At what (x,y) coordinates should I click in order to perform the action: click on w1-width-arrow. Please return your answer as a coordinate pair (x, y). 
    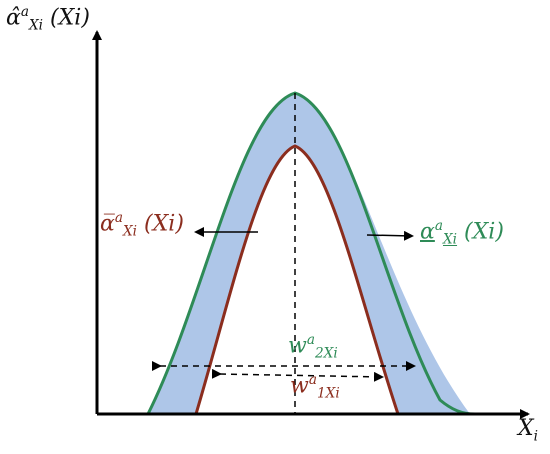
    Looking at the image, I should click on (297, 375).